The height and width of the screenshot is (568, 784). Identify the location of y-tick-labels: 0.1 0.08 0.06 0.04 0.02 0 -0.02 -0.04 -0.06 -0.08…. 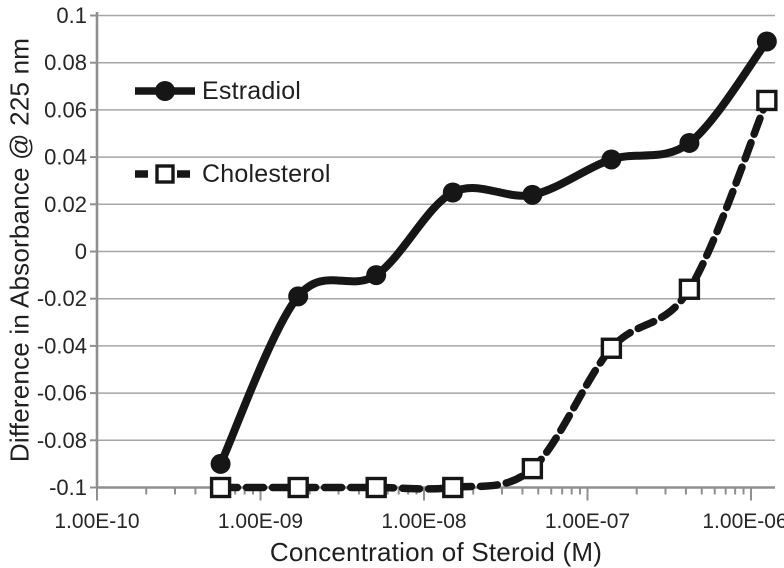
(62, 251).